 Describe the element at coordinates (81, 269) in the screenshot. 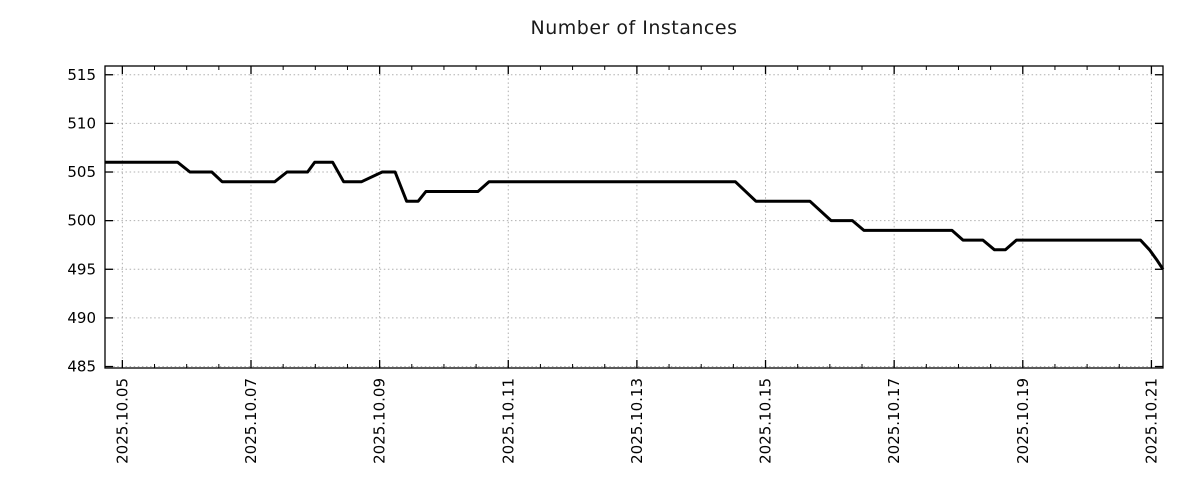

I see `y-tick-label: 495` at that location.